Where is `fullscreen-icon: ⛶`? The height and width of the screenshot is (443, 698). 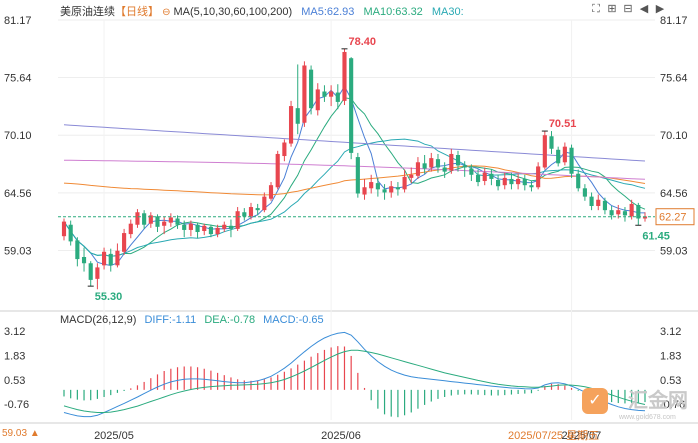
fullscreen-icon: ⛶ is located at coordinates (596, 9).